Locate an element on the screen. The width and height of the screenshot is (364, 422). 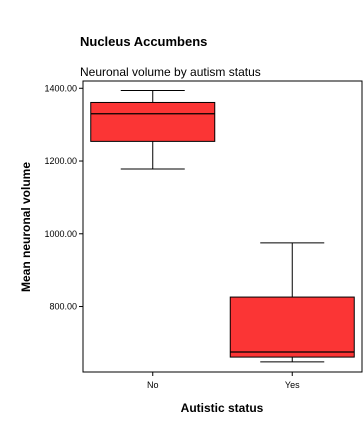
y-axis-label: Mean neuronal volume is located at coordinates (26, 227).